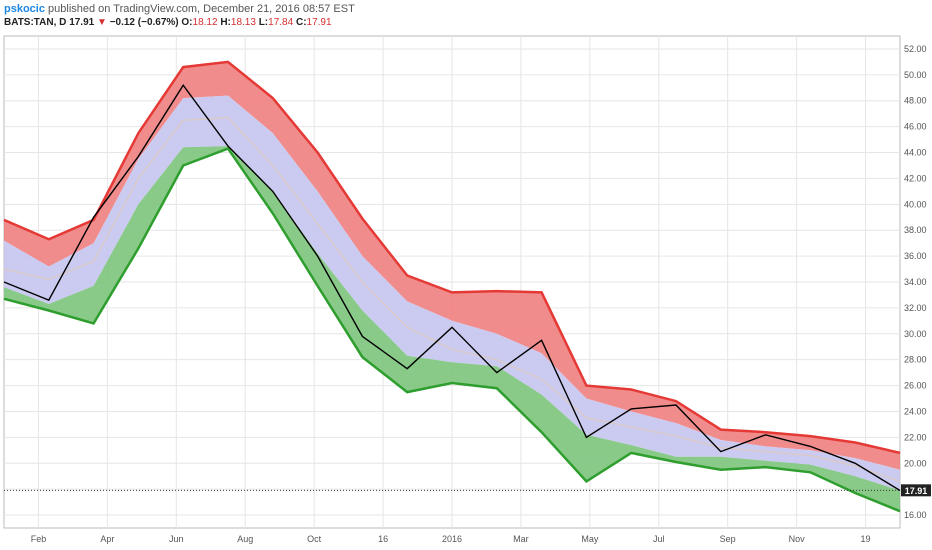 This screenshot has width=932, height=550. Describe the element at coordinates (915, 75) in the screenshot. I see `y-tick-label: 50.00` at that location.